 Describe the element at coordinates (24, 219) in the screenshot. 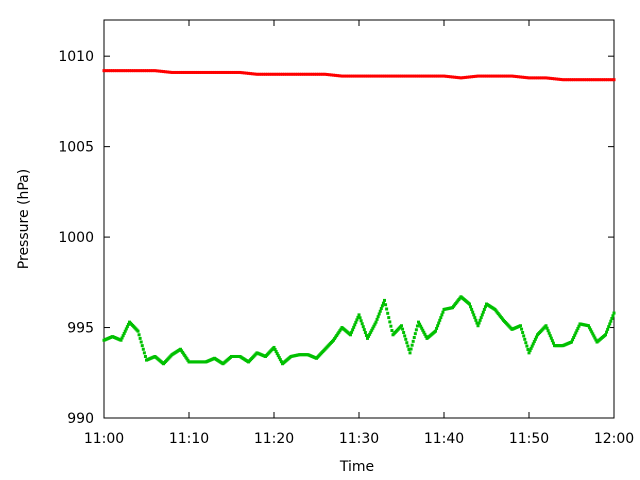

I see `y-axis-title: Pressure (hPa)` at that location.